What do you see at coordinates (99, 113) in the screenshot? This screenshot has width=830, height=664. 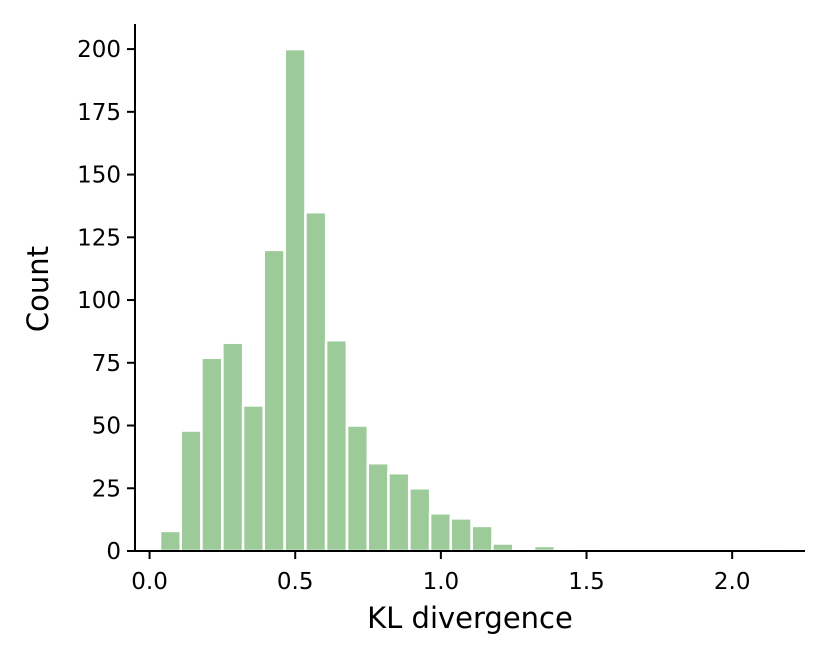 I see `y-tick-label: 175` at bounding box center [99, 113].